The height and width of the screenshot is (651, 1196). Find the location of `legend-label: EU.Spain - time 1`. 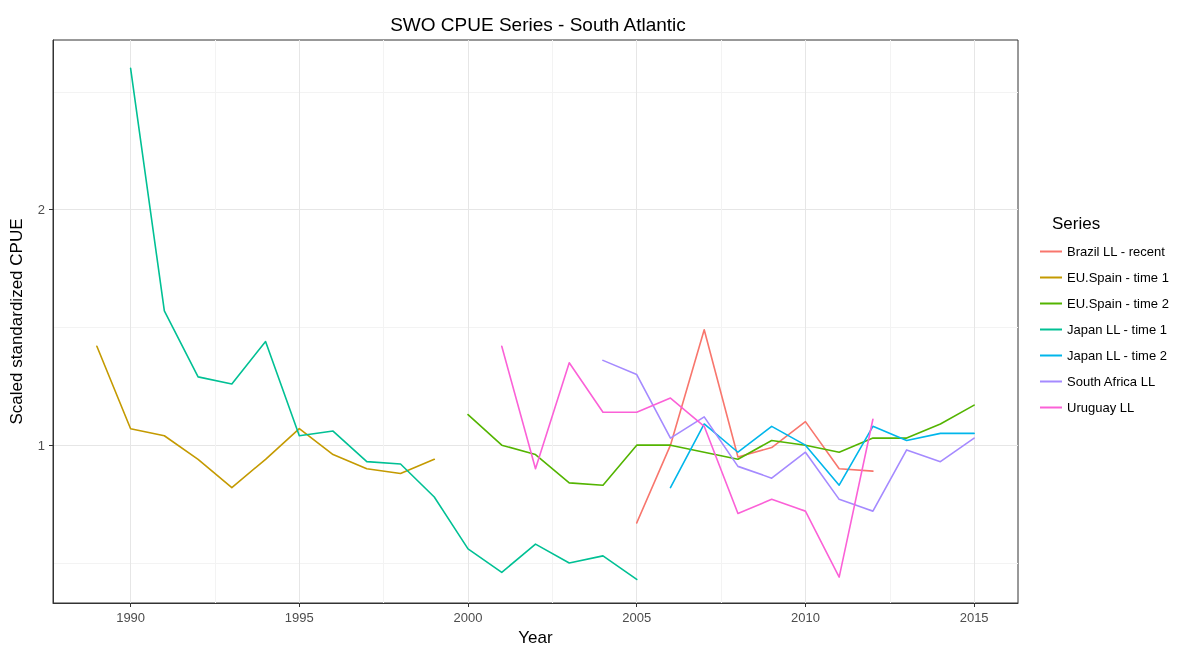

legend-label: EU.Spain - time 1 is located at coordinates (1118, 277).